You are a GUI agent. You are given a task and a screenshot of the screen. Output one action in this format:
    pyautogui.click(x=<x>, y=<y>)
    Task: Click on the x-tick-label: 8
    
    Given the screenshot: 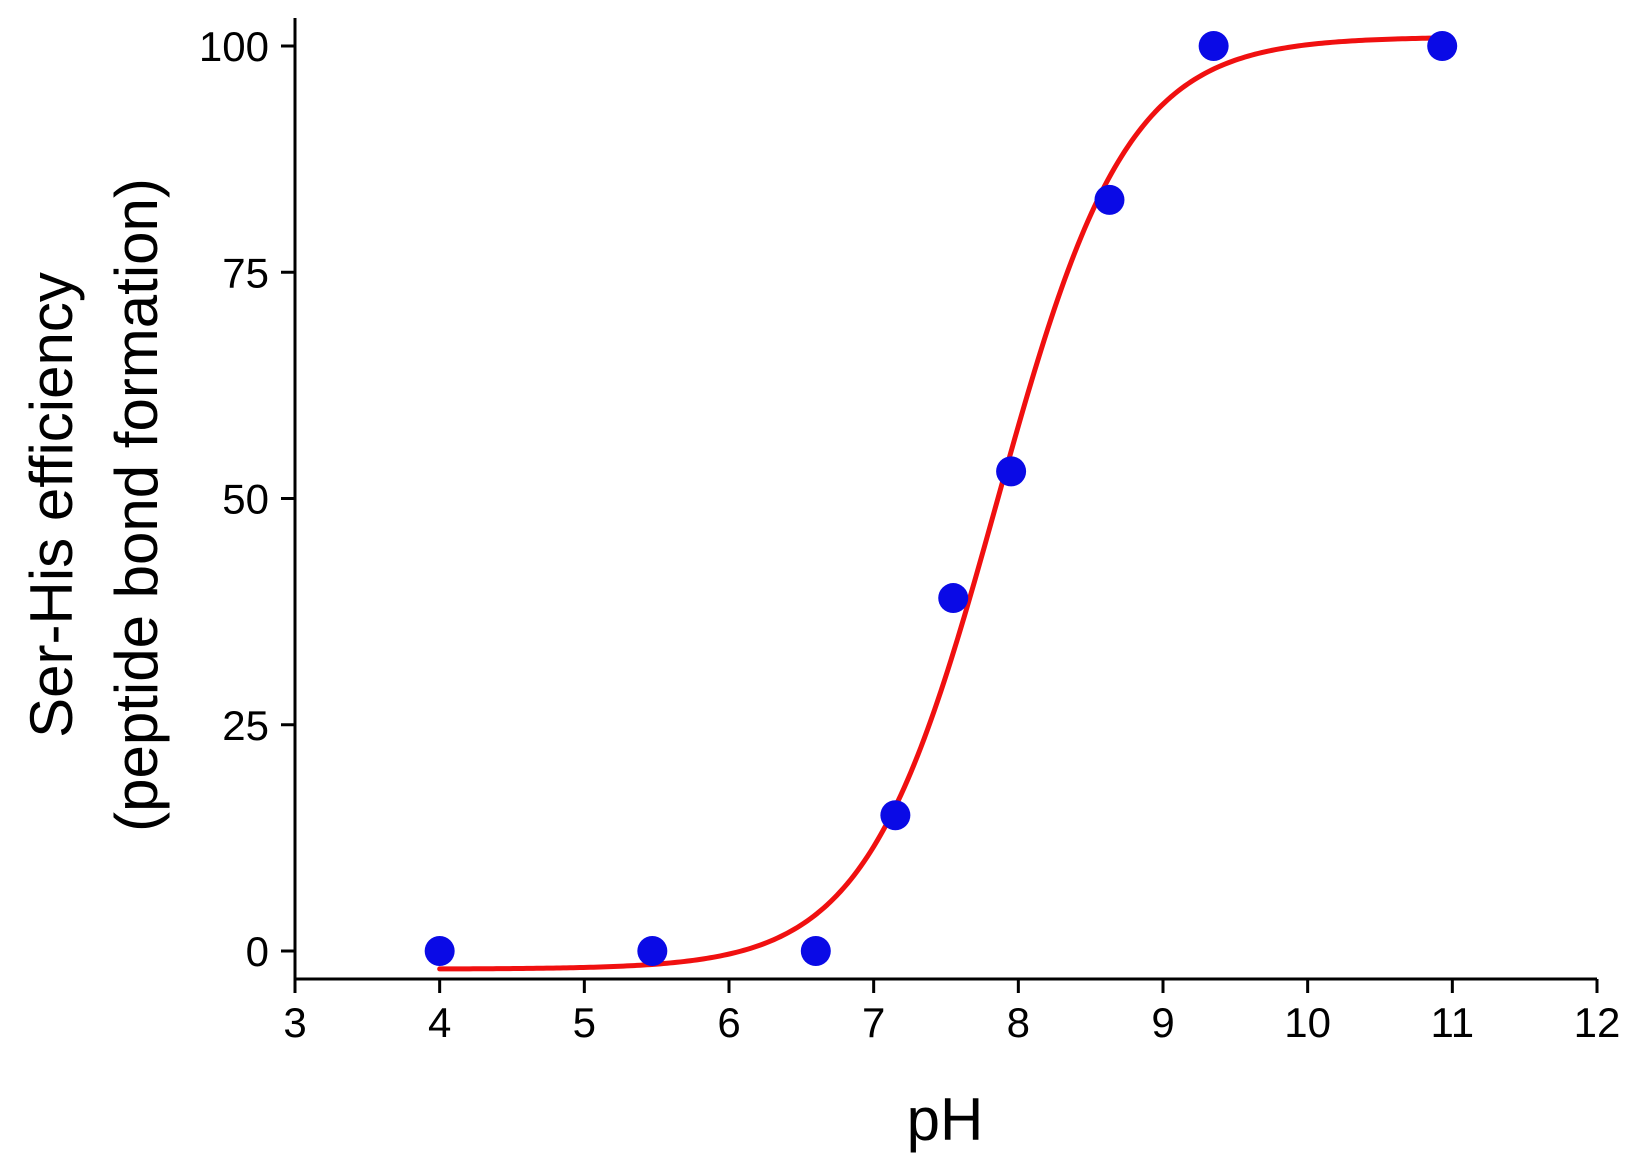 What is the action you would take?
    pyautogui.click(x=1018, y=1022)
    